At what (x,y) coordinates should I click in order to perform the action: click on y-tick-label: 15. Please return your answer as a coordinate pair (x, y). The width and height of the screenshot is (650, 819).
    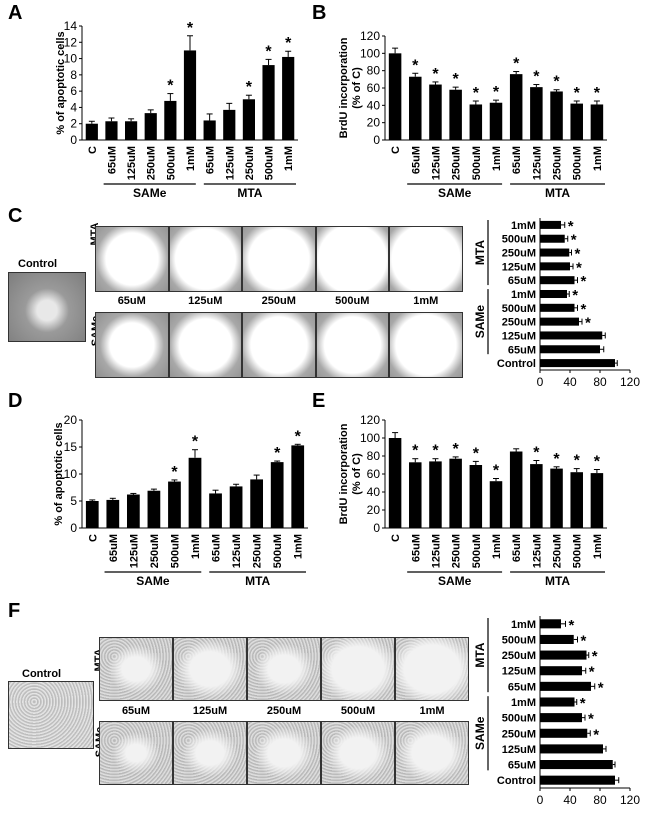
    Looking at the image, I should click on (71, 447).